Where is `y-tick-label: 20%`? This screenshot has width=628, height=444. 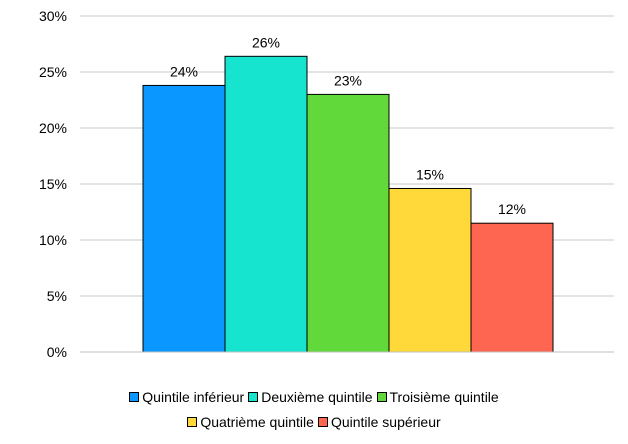
y-tick-label: 20% is located at coordinates (53, 128).